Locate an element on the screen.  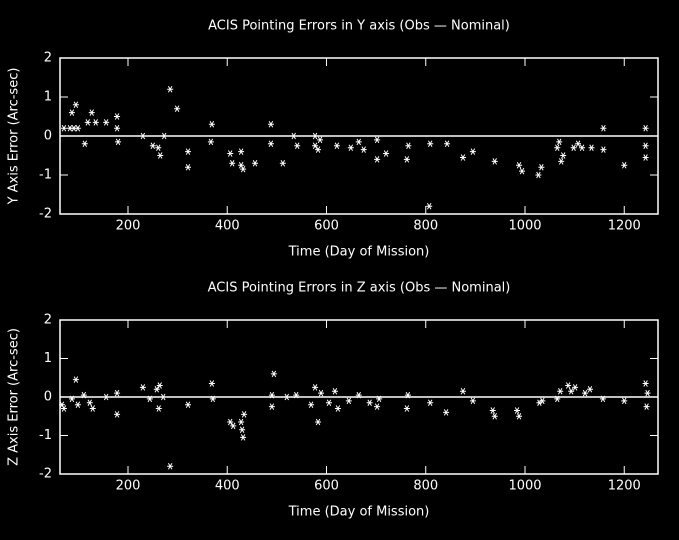
x-tick-label: 1200 is located at coordinates (624, 486).